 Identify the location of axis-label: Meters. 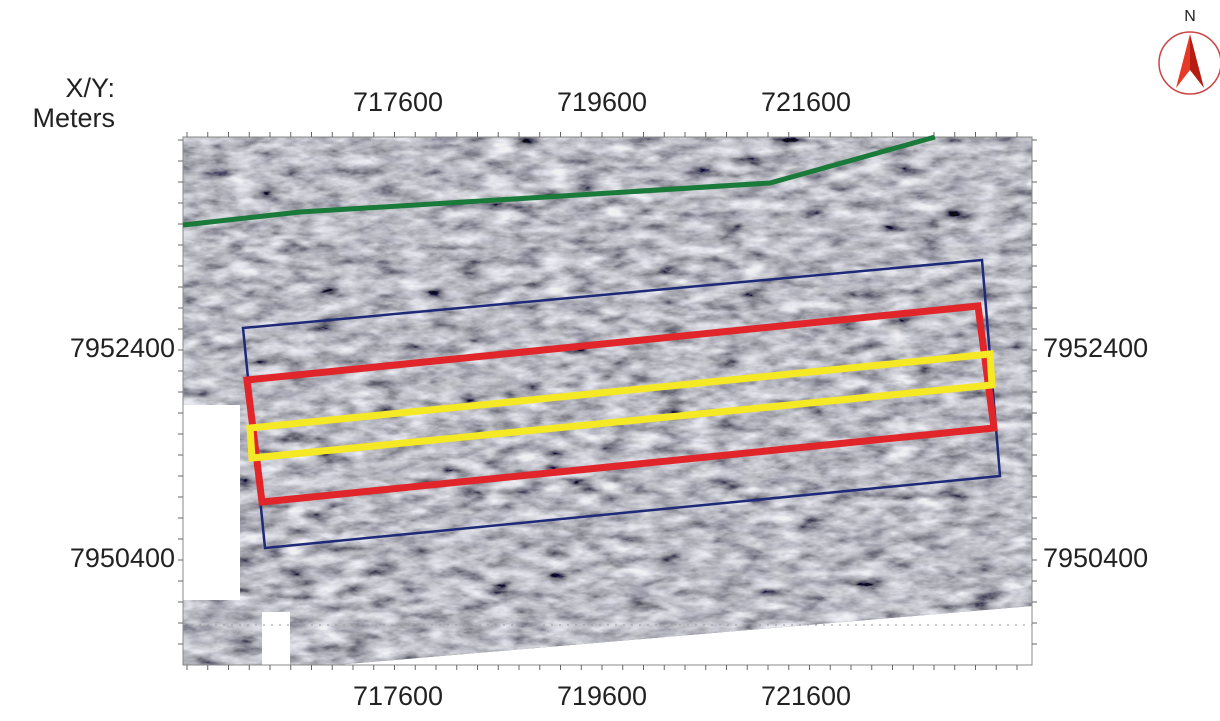
(73, 118).